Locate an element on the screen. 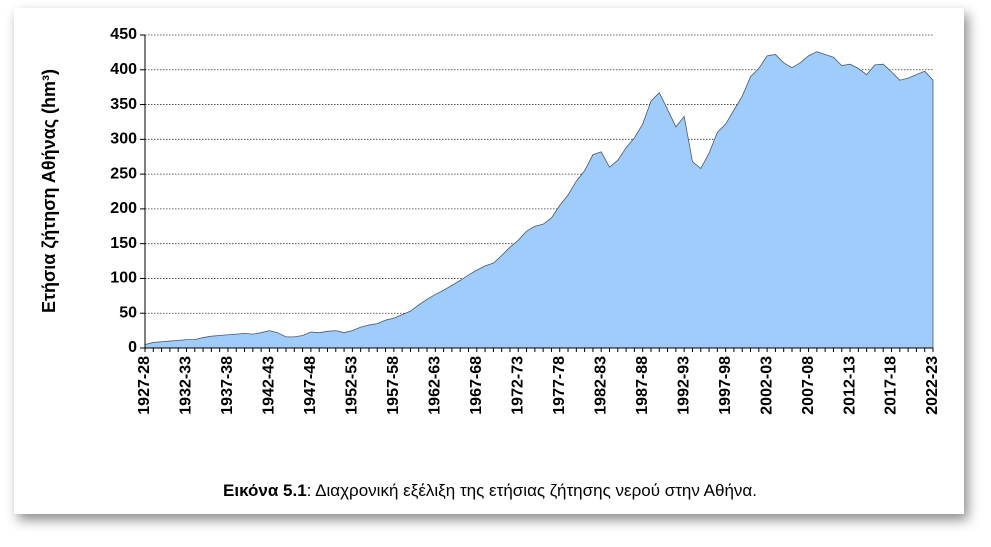  x-tick-label: 1997-98 is located at coordinates (725, 385).